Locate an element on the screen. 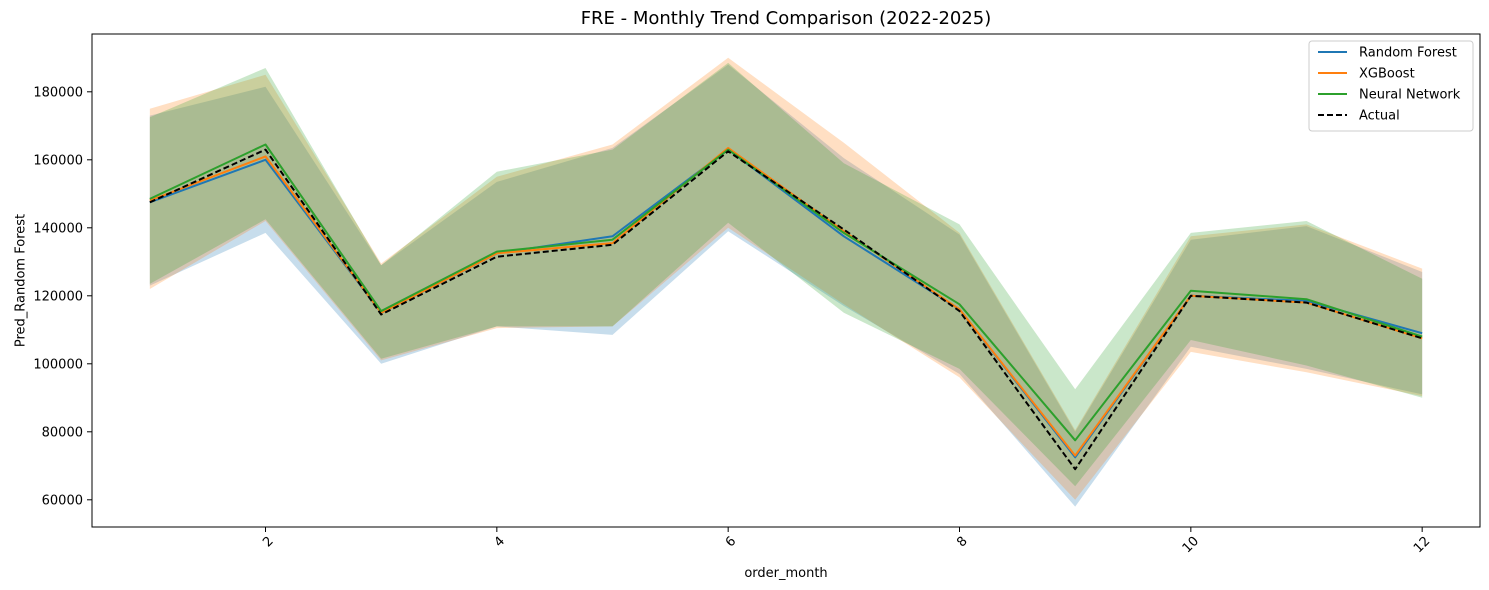 The width and height of the screenshot is (1489, 590). x-axis: 2 4 6 8 10 12 is located at coordinates (846, 541).